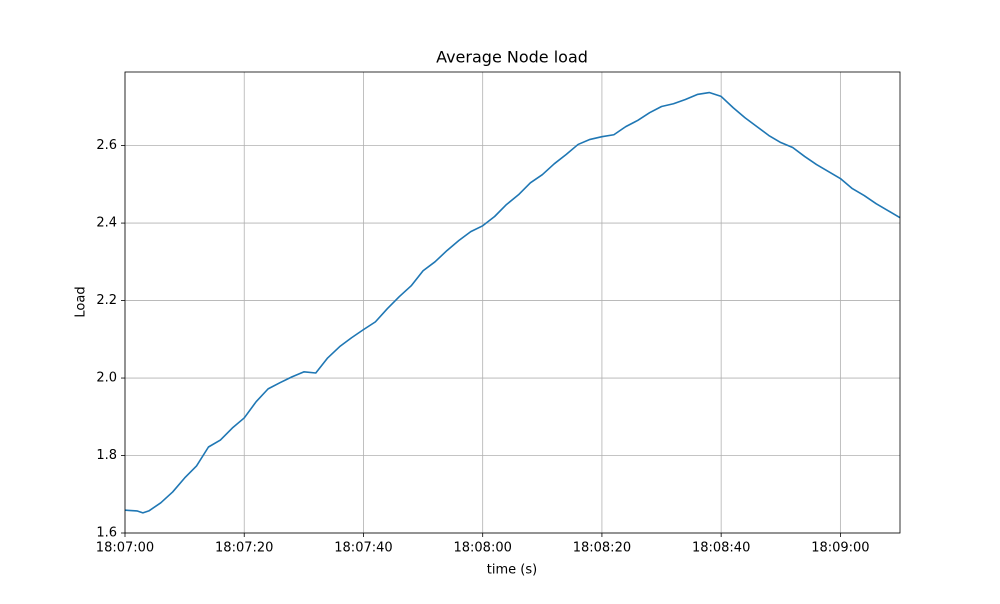 The height and width of the screenshot is (604, 1000). Describe the element at coordinates (363, 548) in the screenshot. I see `x-tick-label: 18:07:40` at that location.